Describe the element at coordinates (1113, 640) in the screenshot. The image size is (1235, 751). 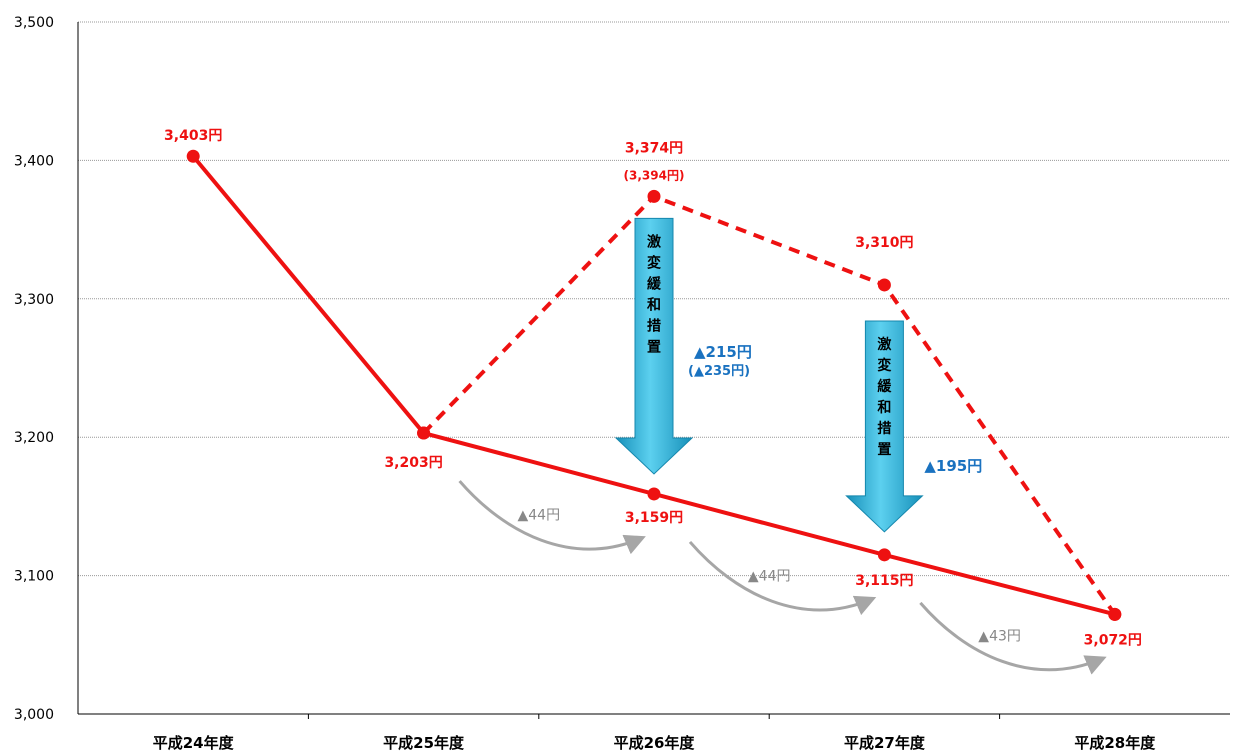
I see `solid-data-label: 3,072円` at that location.